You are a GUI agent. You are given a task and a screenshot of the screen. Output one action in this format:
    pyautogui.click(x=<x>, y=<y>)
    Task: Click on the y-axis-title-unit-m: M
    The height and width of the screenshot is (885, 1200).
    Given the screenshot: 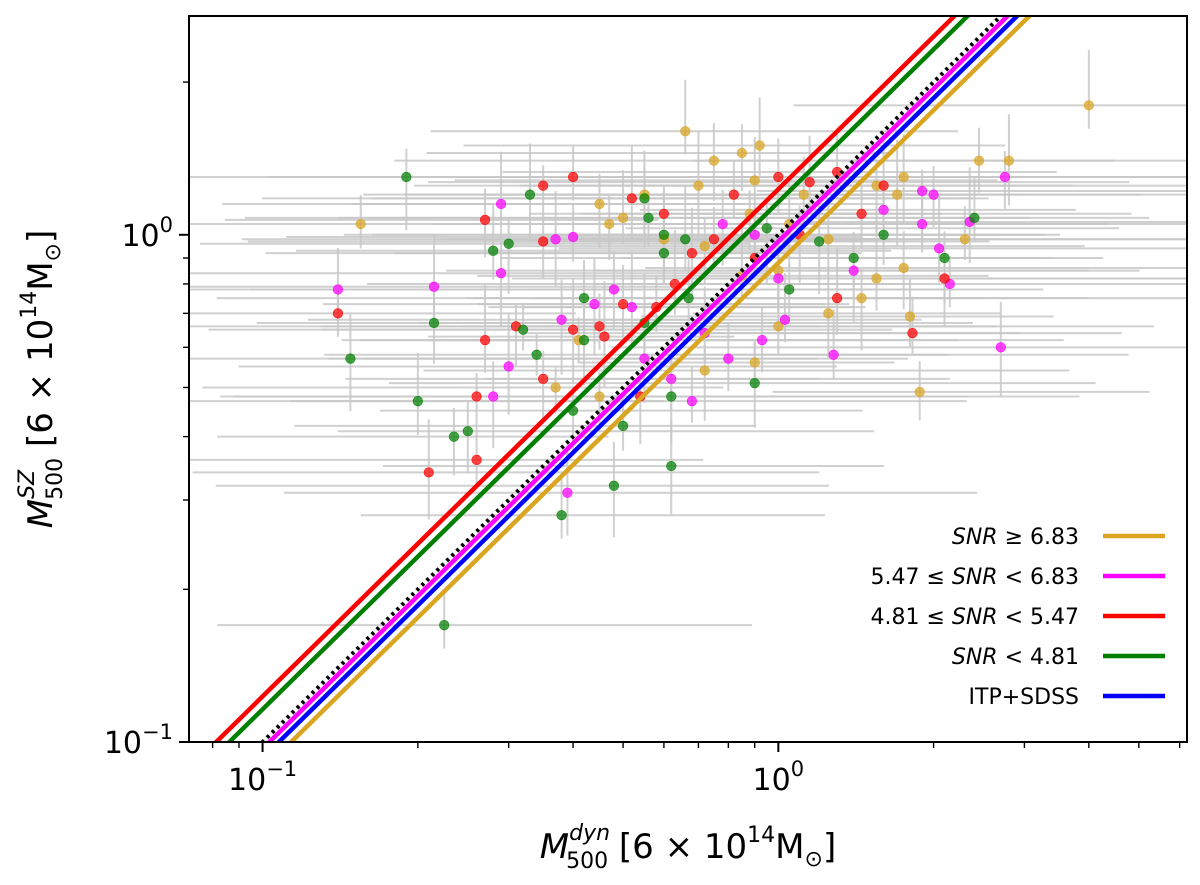 What is the action you would take?
    pyautogui.click(x=41, y=275)
    